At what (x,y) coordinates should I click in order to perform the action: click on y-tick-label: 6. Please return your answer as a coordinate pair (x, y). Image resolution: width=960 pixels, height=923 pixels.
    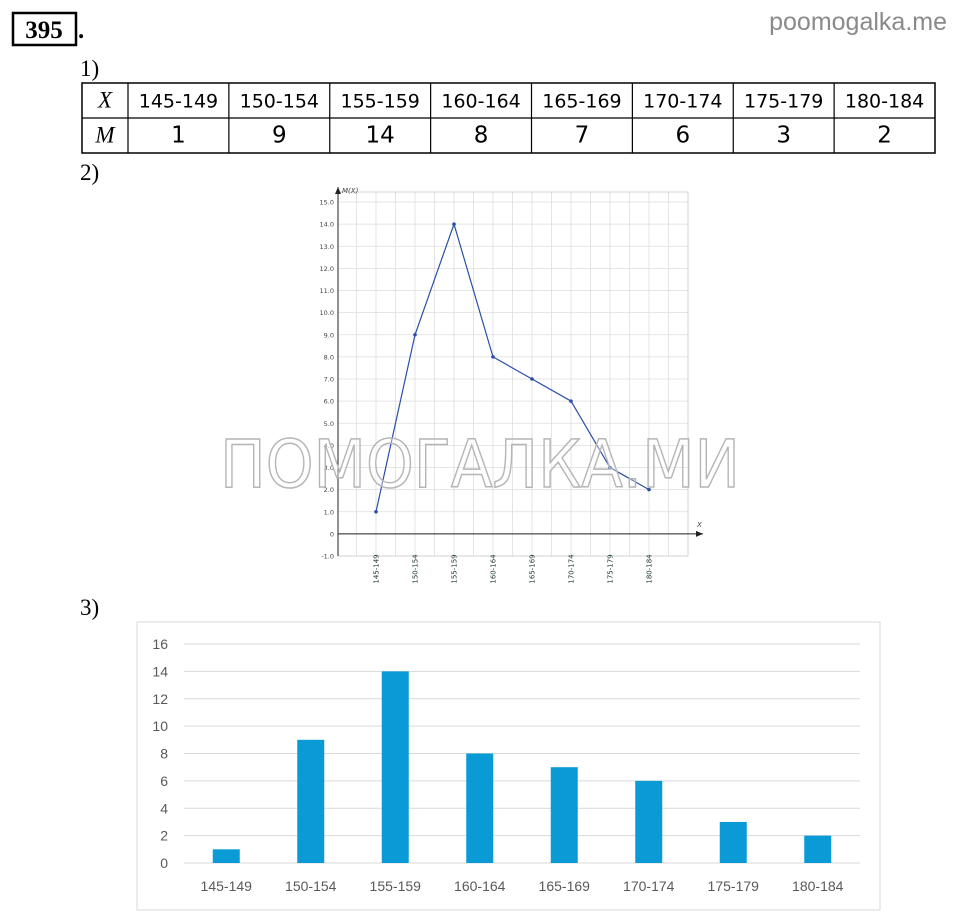
    Looking at the image, I should click on (164, 781).